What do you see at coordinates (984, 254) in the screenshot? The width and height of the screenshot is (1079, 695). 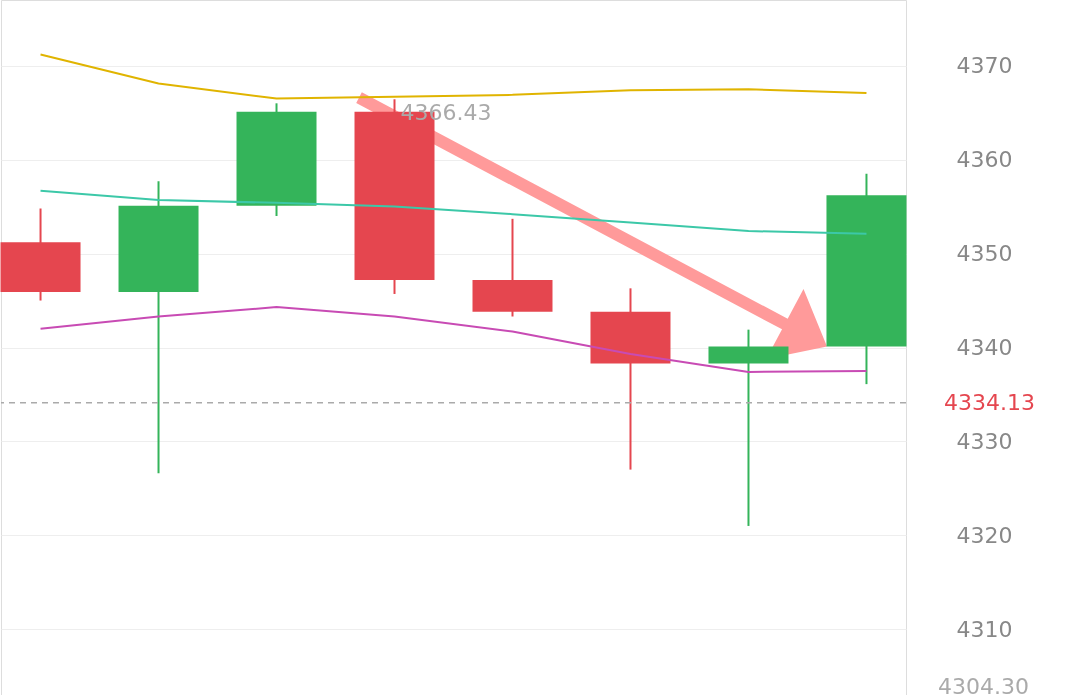 I see `y-tick-label: 4350` at bounding box center [984, 254].